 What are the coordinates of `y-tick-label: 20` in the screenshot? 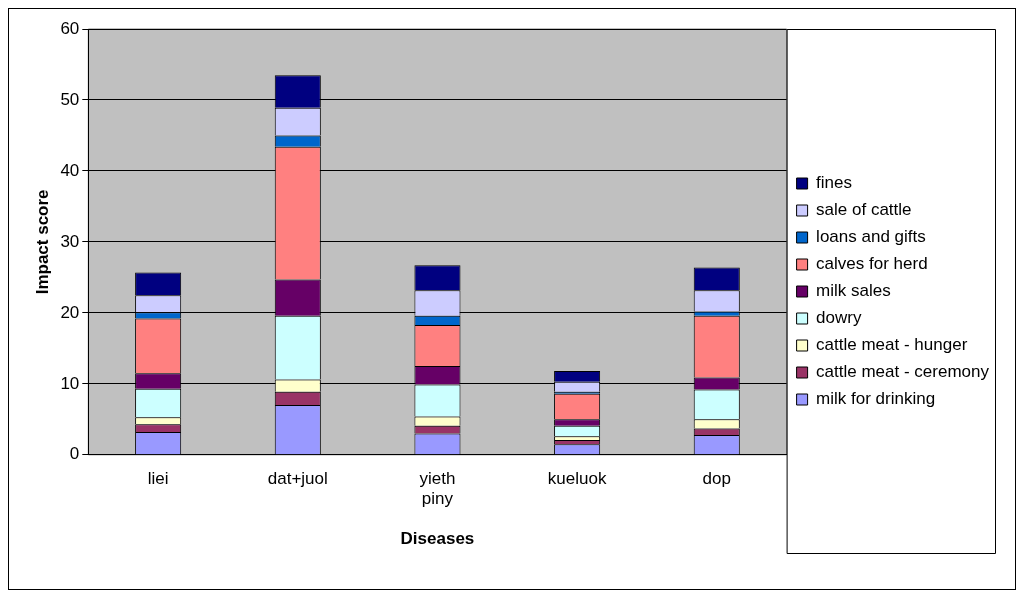 It's located at (70, 312).